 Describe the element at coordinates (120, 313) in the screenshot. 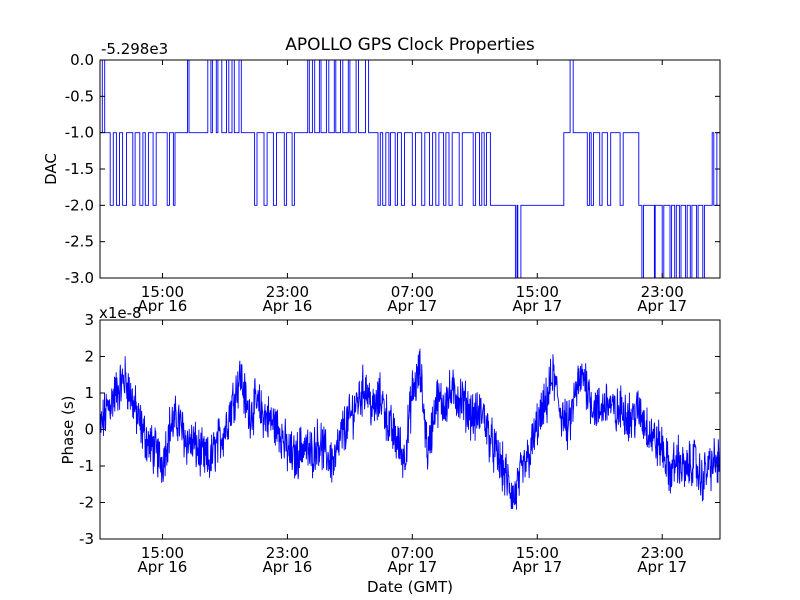

I see `phase-offset-label: x1e-8` at that location.